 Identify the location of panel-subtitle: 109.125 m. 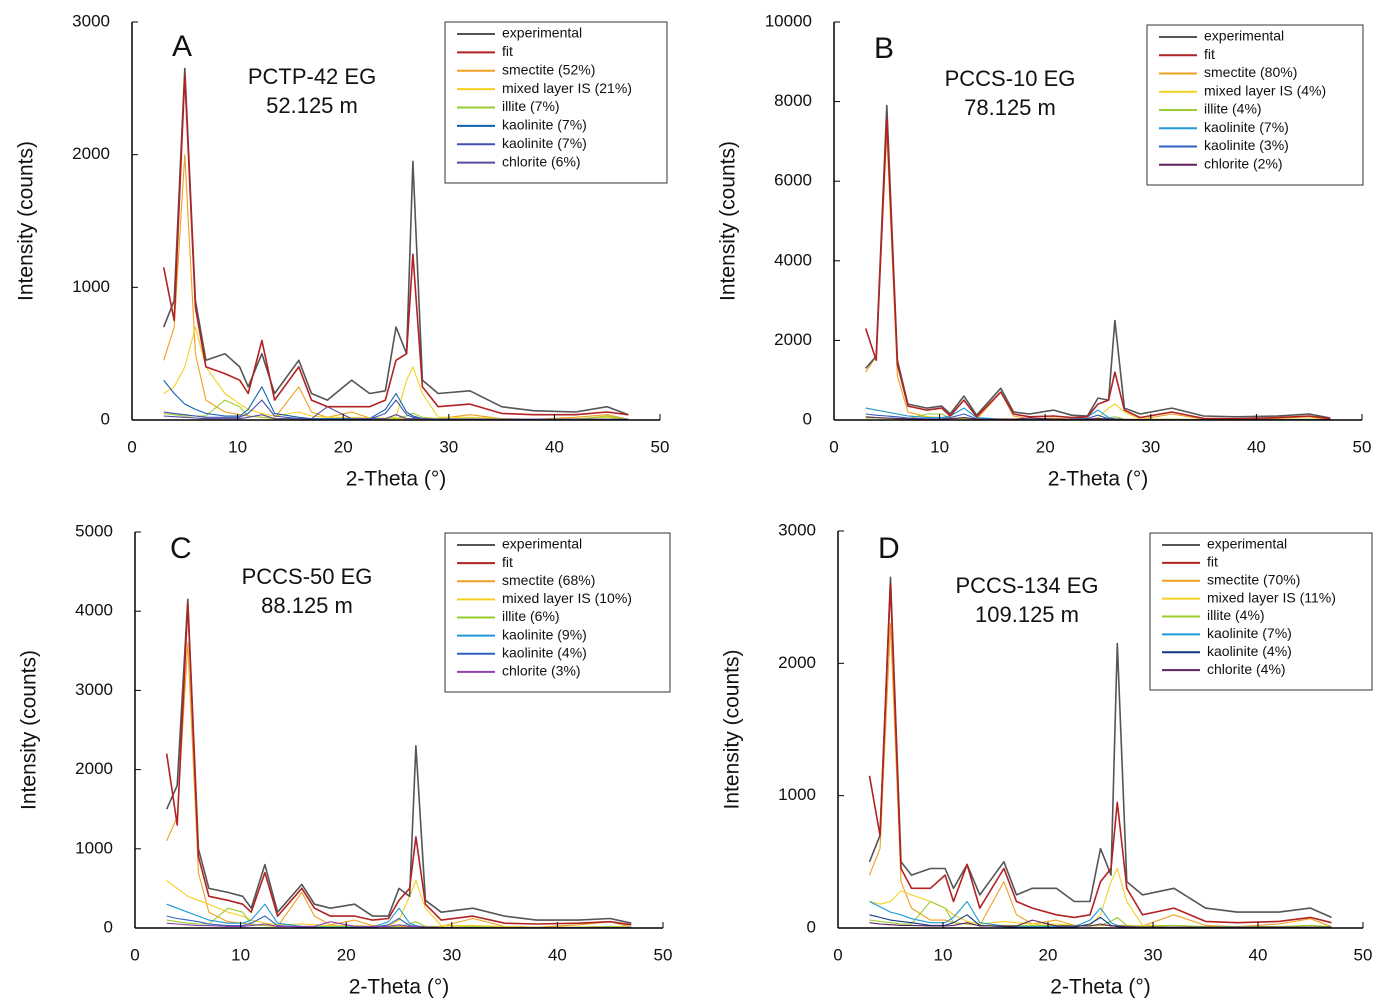
(1027, 614).